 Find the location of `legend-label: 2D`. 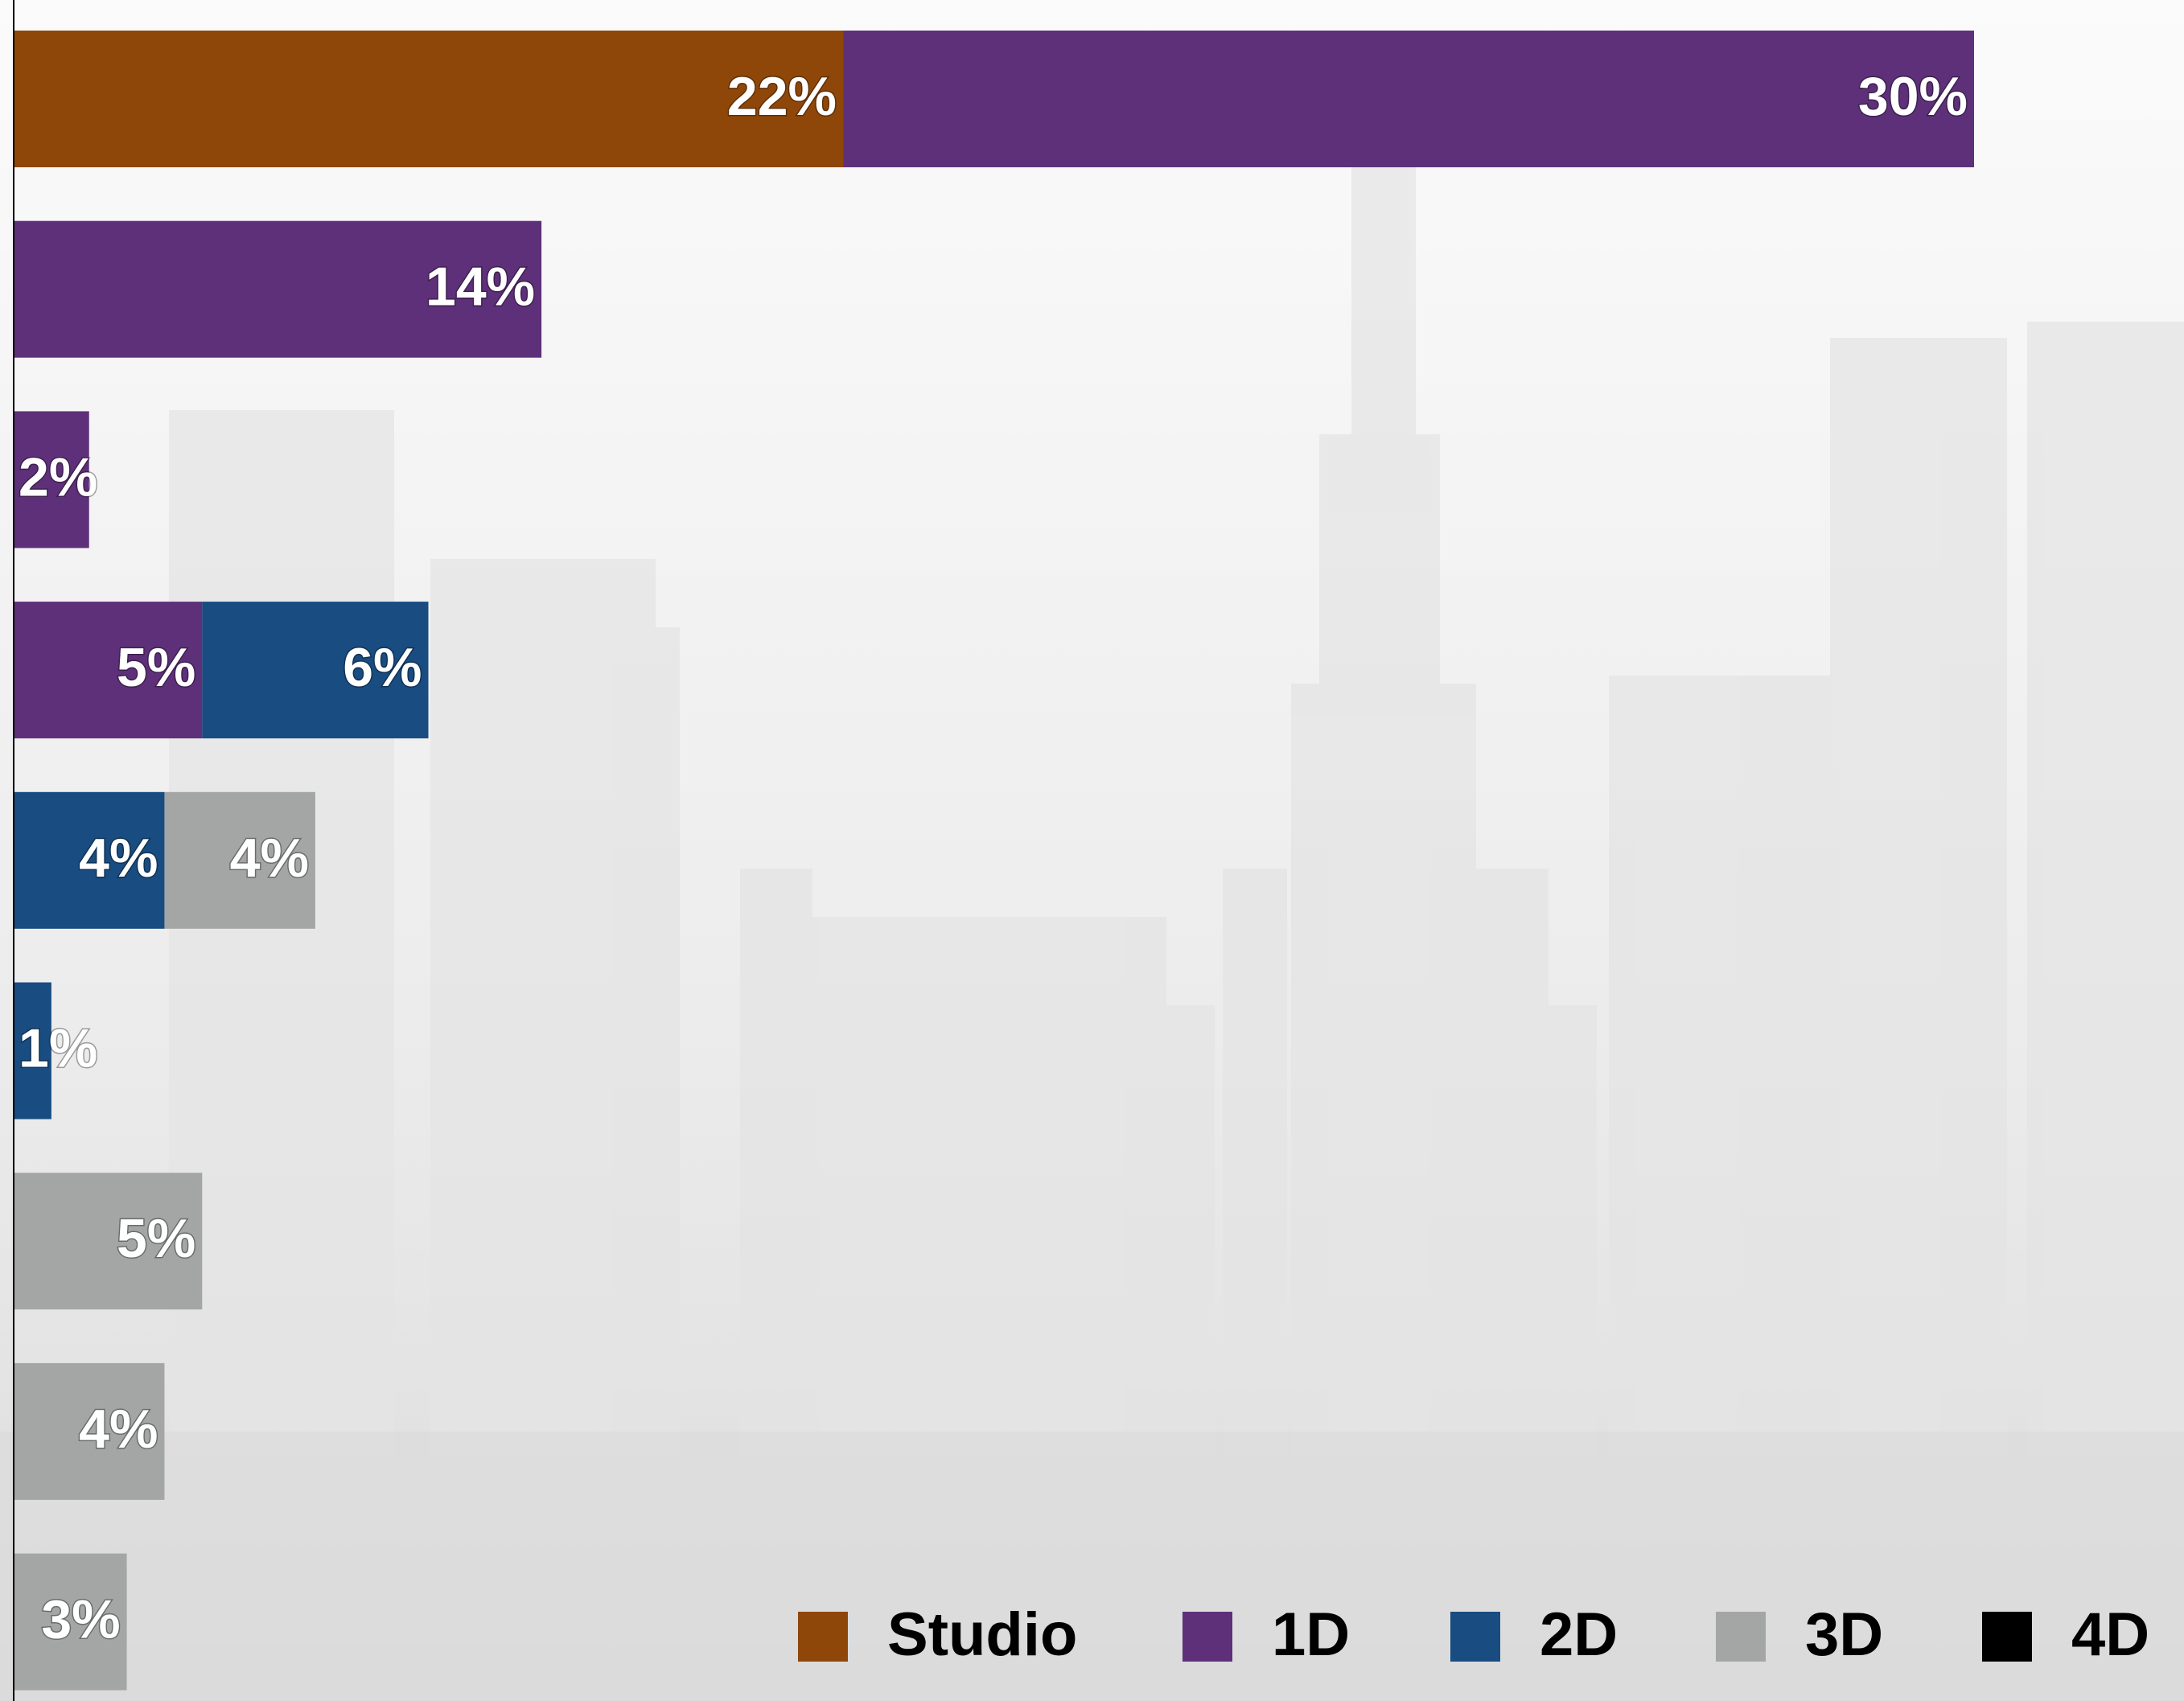

legend-label: 2D is located at coordinates (1579, 1635).